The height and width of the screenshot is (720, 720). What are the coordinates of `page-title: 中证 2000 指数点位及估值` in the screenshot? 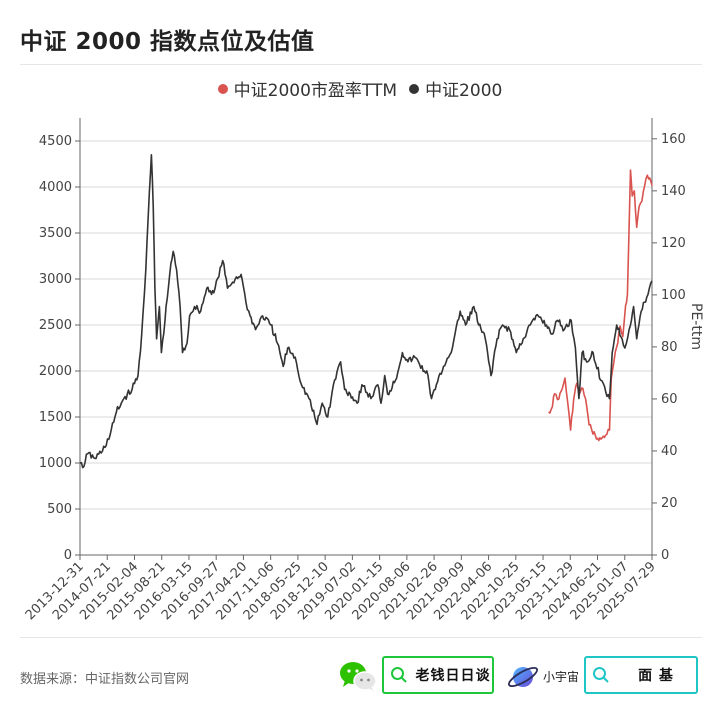 It's located at (167, 42).